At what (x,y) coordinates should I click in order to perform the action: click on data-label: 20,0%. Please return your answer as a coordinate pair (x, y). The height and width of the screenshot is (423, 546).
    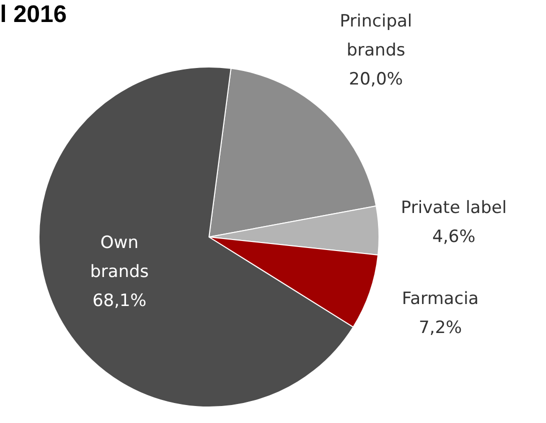
    Looking at the image, I should click on (375, 80).